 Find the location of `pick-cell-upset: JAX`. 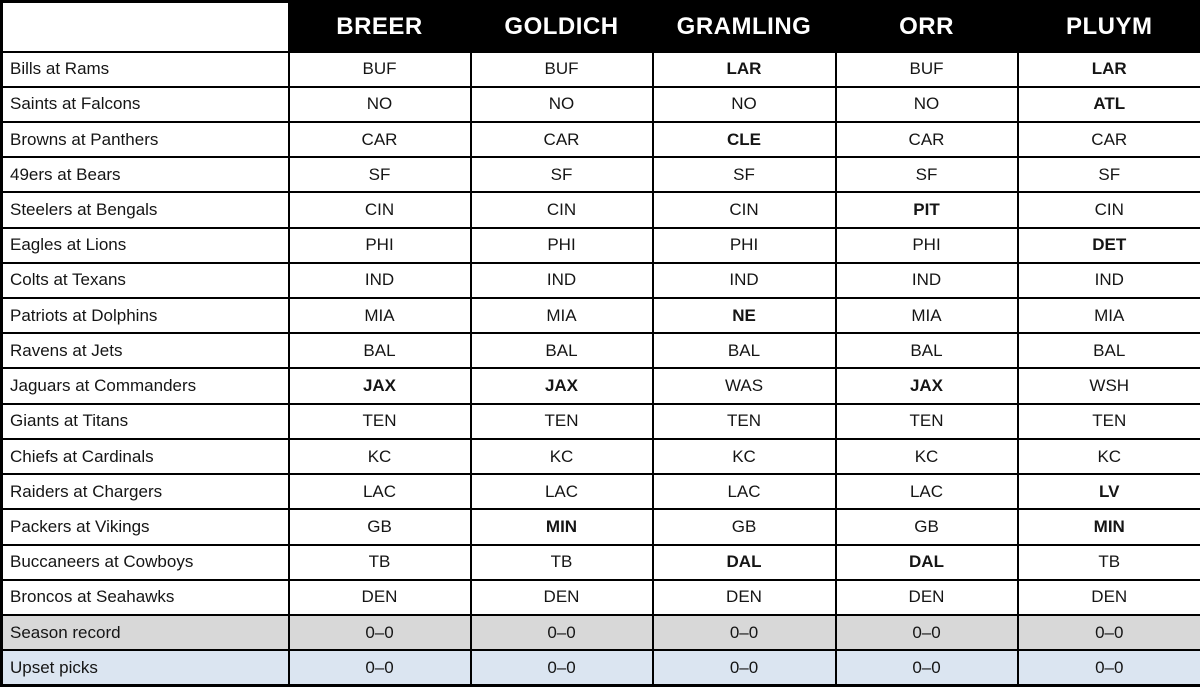

pick-cell-upset: JAX is located at coordinates (379, 386).